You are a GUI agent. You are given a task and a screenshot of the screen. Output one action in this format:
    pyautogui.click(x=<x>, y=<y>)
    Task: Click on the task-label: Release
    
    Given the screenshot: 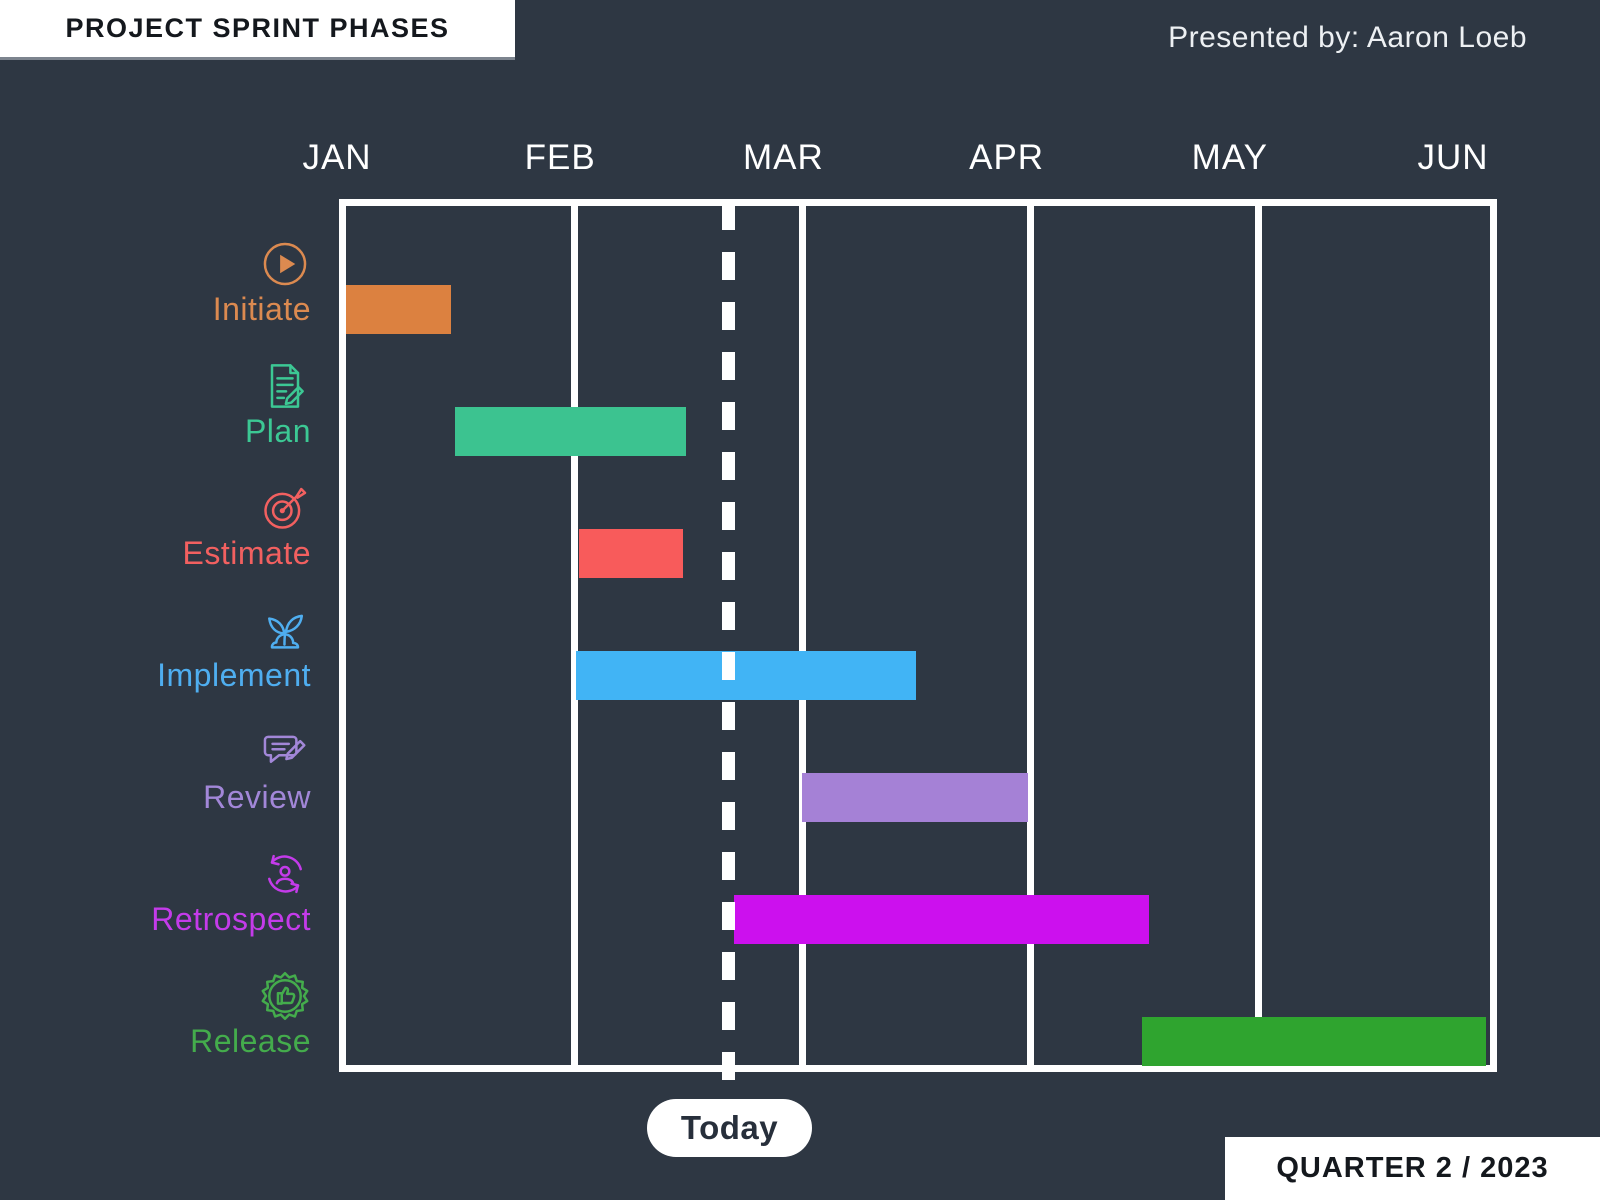 What is the action you would take?
    pyautogui.click(x=250, y=1041)
    